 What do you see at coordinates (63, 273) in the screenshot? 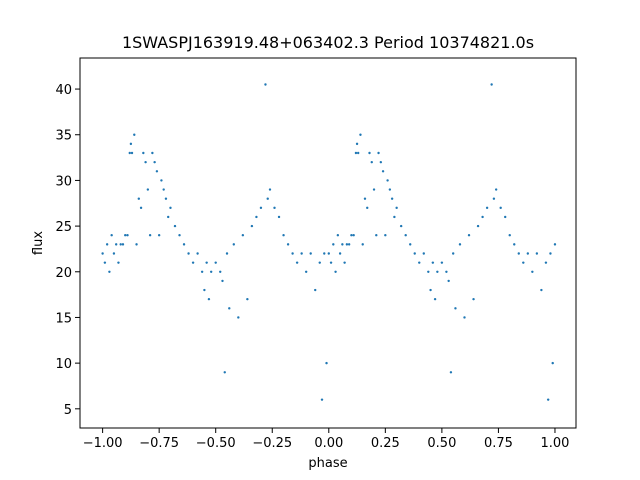
I see `y-tick-label: 20` at bounding box center [63, 273].